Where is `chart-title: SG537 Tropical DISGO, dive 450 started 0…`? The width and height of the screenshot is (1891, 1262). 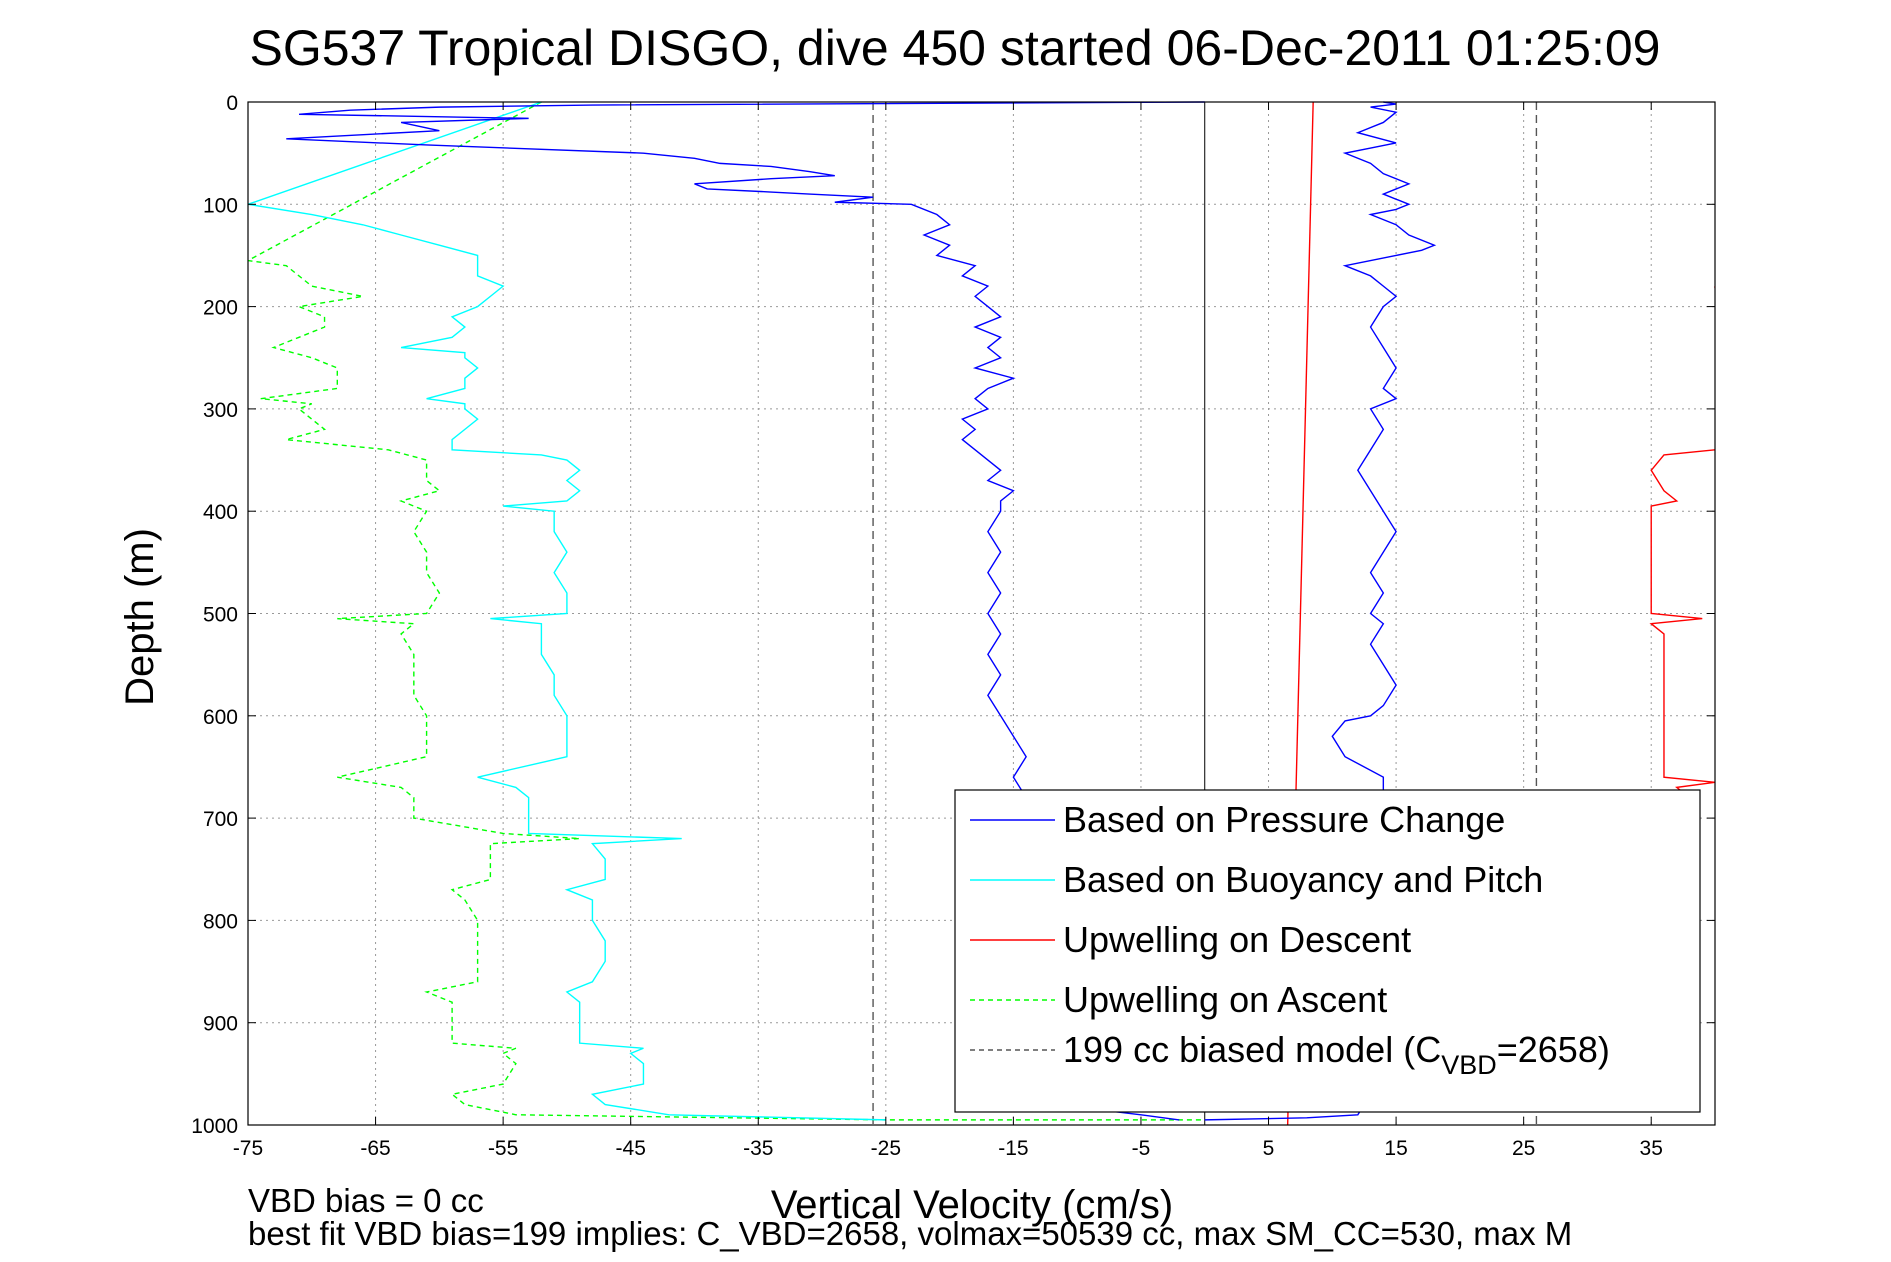
chart-title: SG537 Tropical DISGO, dive 450 started 0… is located at coordinates (955, 48).